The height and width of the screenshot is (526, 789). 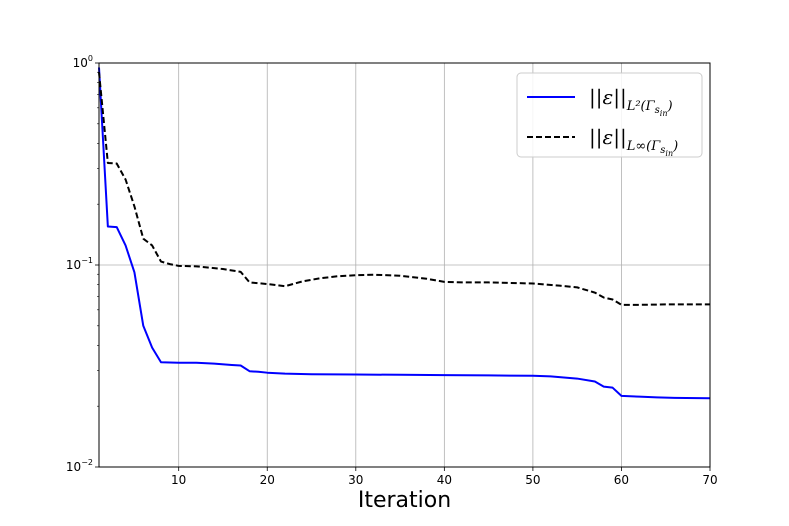 I want to click on y-tick-label: 10⁻¹, so click(x=79, y=264).